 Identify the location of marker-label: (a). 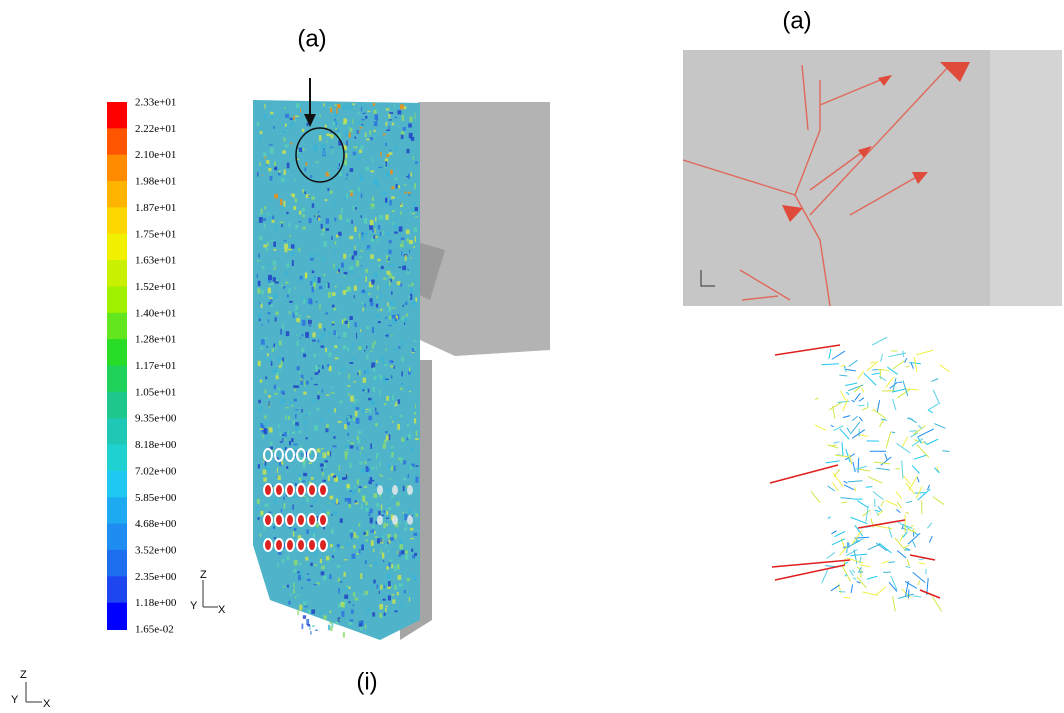
(311, 38).